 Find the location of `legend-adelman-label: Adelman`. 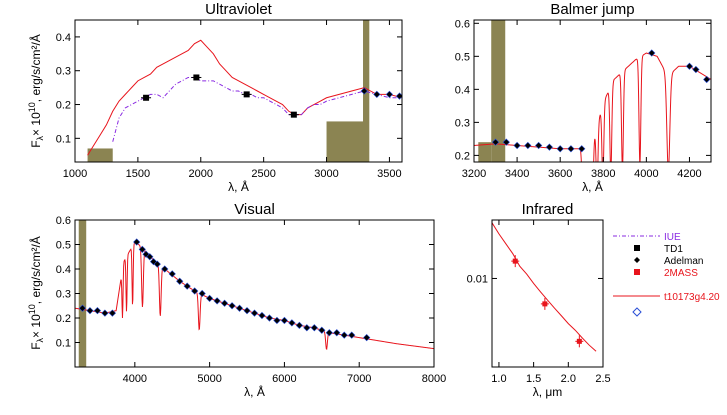

legend-adelman-label: Adelman is located at coordinates (683, 261).